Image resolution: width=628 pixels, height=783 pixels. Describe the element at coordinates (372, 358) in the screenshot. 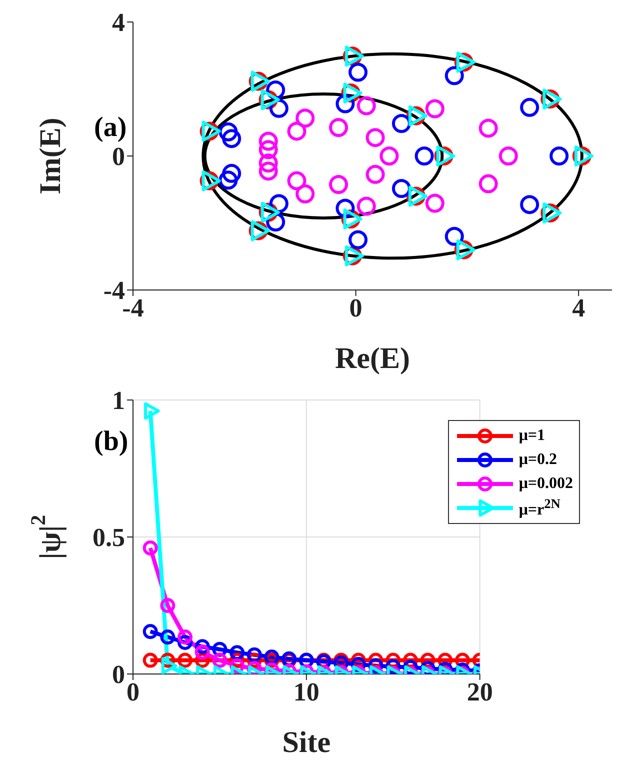

I see `x-axis-title: Re(E)` at that location.